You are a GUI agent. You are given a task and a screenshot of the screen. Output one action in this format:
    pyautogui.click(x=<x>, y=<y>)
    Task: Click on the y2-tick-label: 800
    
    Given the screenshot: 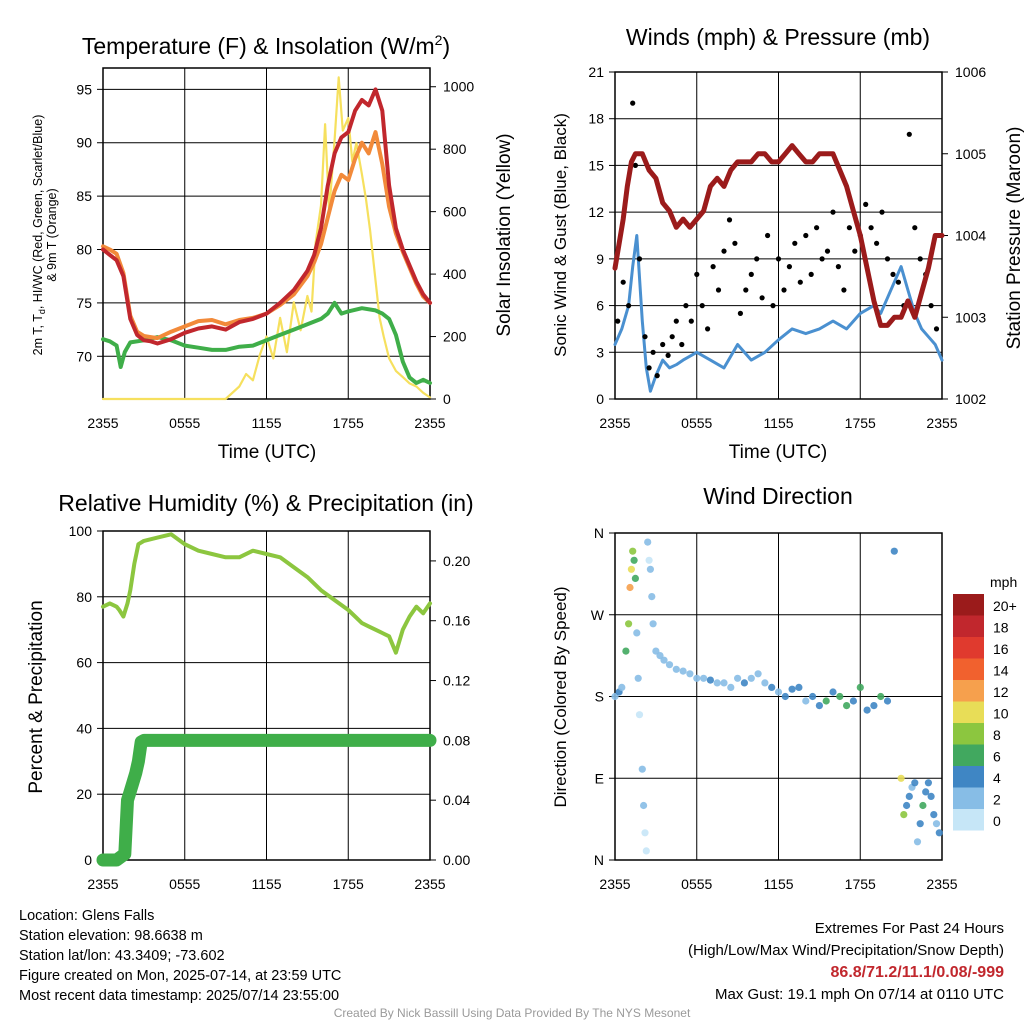 What is the action you would take?
    pyautogui.click(x=455, y=149)
    